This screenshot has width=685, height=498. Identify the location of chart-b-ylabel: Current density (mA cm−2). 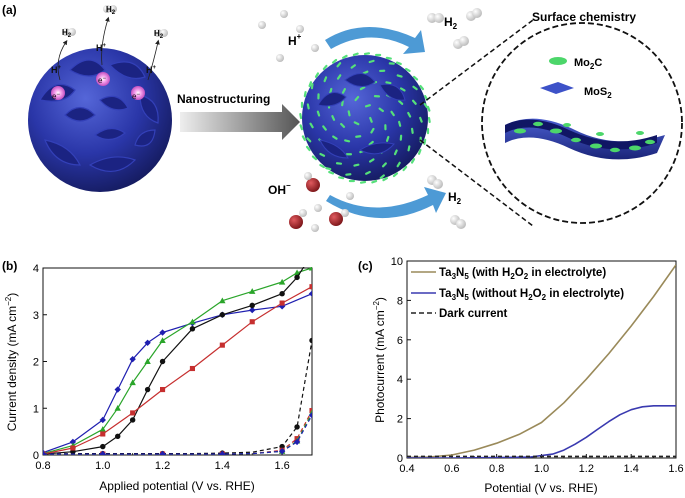
(11, 362).